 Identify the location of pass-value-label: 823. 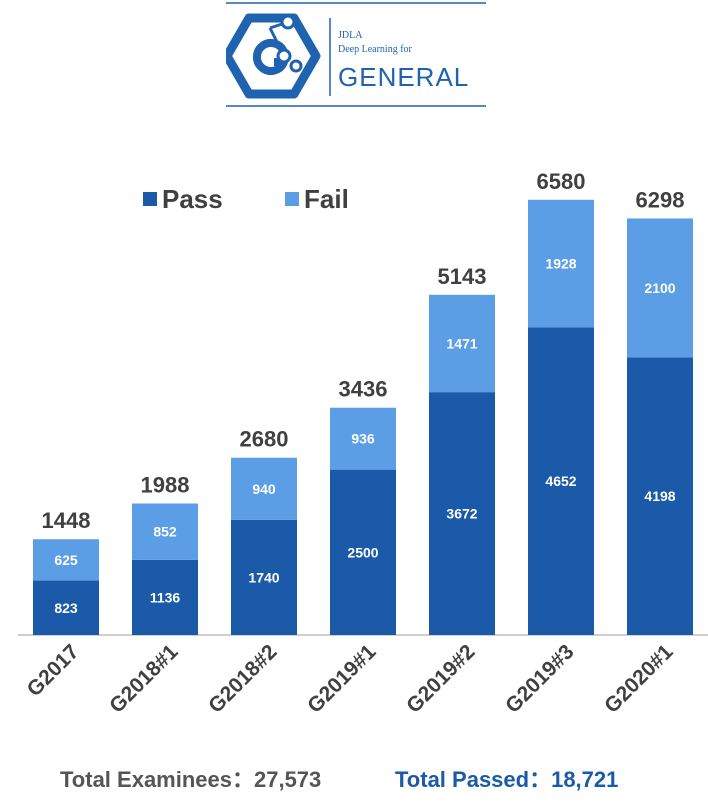
(66, 608).